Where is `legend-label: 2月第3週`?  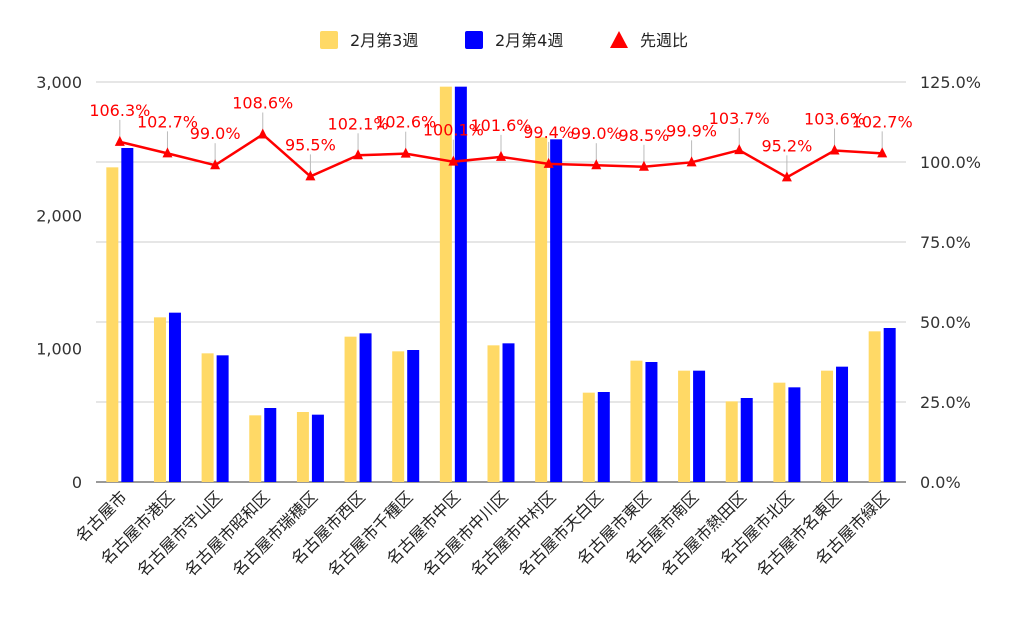 legend-label: 2月第3週 is located at coordinates (384, 40).